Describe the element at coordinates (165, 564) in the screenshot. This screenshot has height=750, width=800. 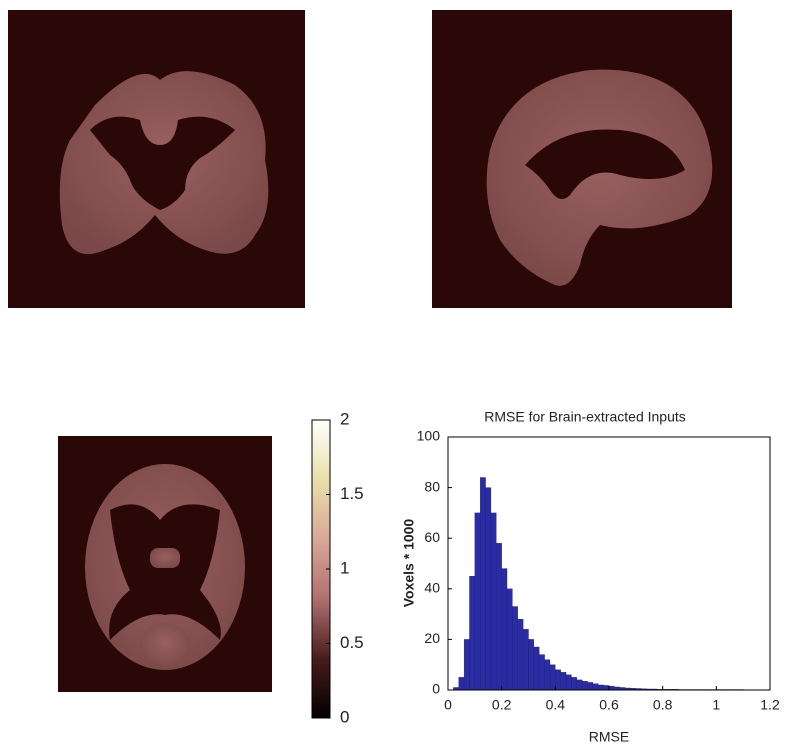
I see `axial-slice` at that location.